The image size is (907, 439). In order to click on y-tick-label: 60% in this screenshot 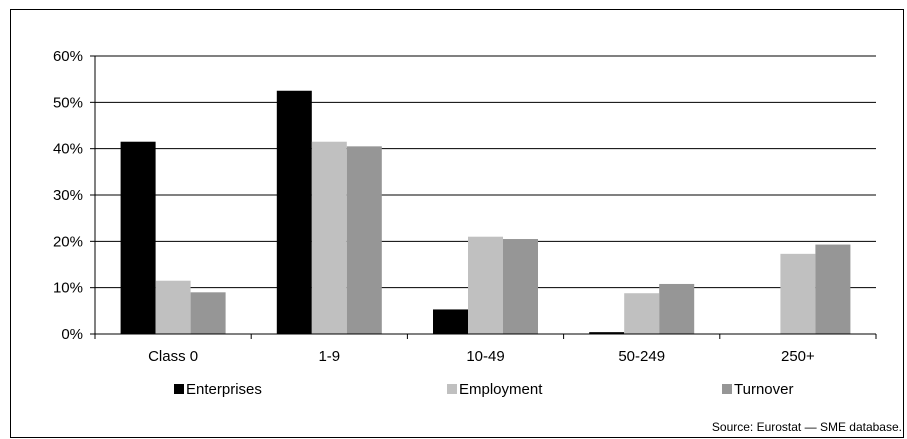, I will do `click(68, 56)`.